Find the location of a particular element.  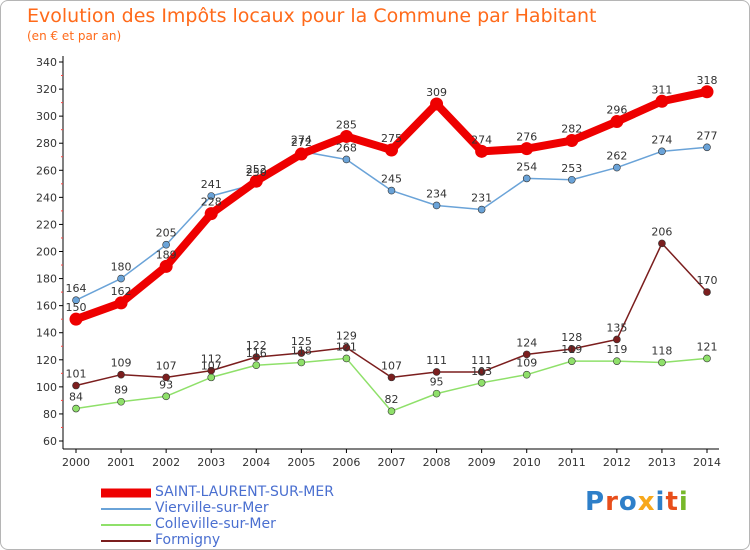

data-label: 252 is located at coordinates (256, 169).